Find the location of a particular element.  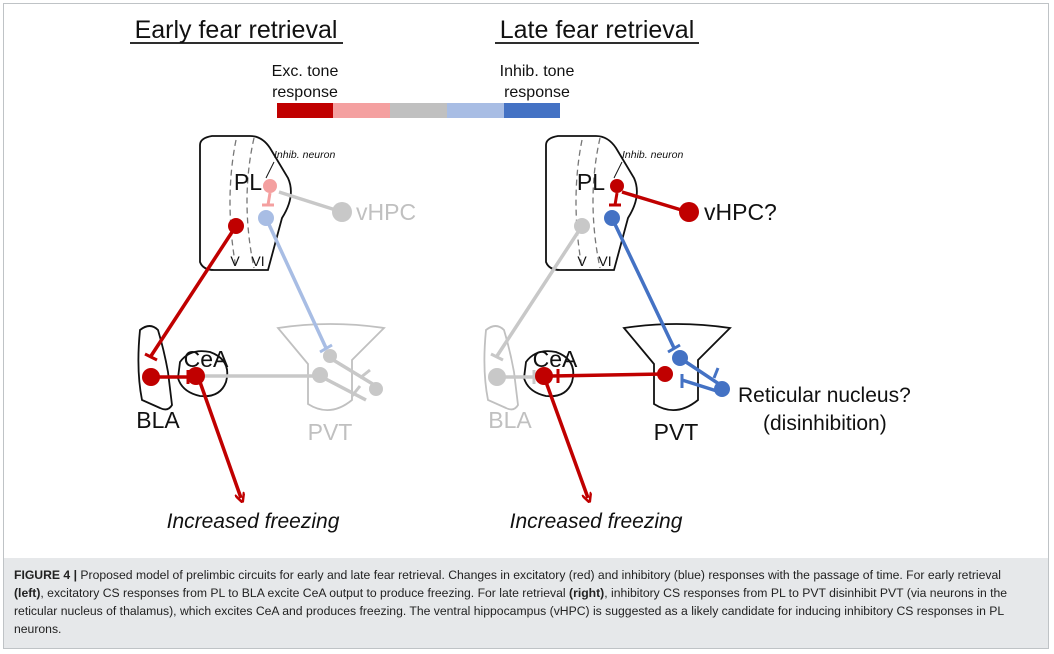

left-pl-to-bla-synapse is located at coordinates (151, 357).